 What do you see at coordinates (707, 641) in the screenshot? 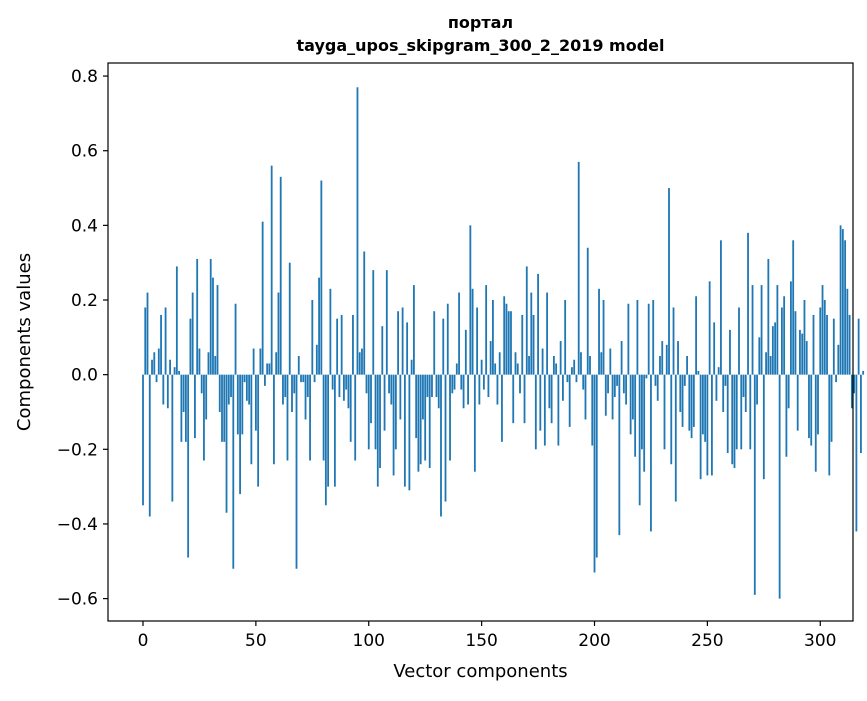
I see `x-tick-label: 250` at bounding box center [707, 641].